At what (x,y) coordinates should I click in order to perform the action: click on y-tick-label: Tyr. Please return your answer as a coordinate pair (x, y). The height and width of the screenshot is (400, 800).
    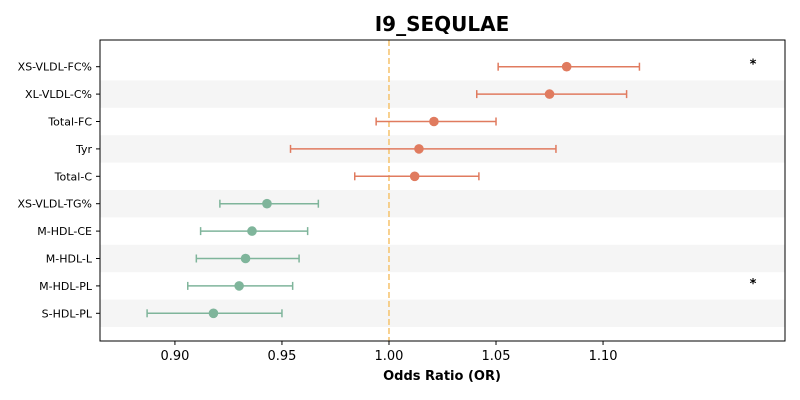
    Looking at the image, I should click on (84, 149).